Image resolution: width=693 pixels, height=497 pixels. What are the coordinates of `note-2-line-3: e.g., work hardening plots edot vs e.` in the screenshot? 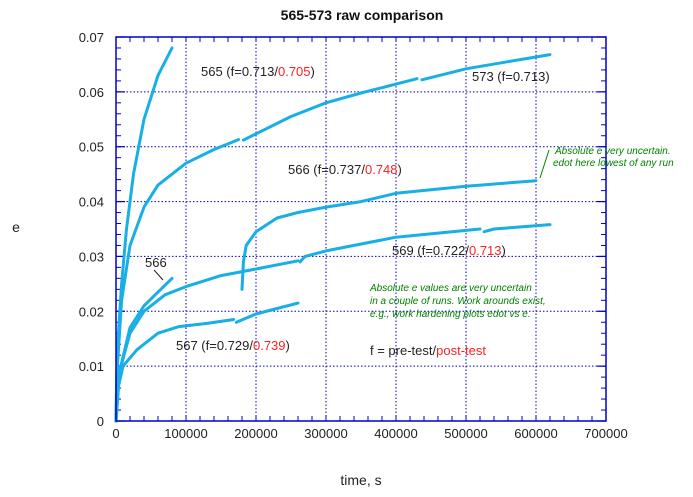 It's located at (450, 314).